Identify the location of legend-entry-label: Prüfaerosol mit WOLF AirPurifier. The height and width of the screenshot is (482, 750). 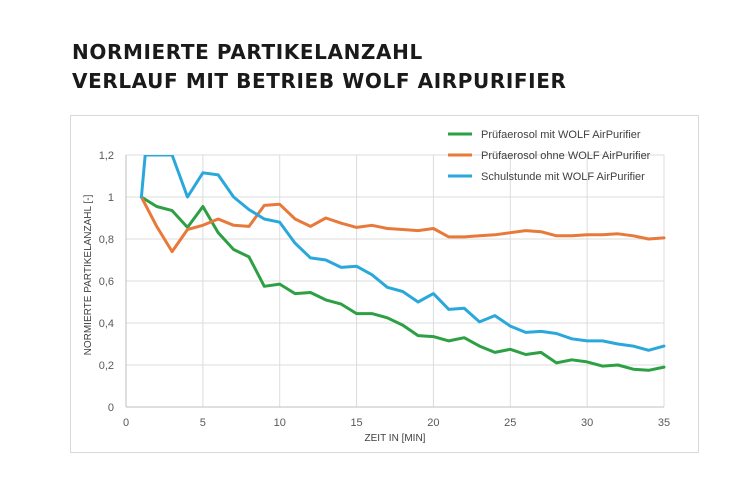
(561, 135).